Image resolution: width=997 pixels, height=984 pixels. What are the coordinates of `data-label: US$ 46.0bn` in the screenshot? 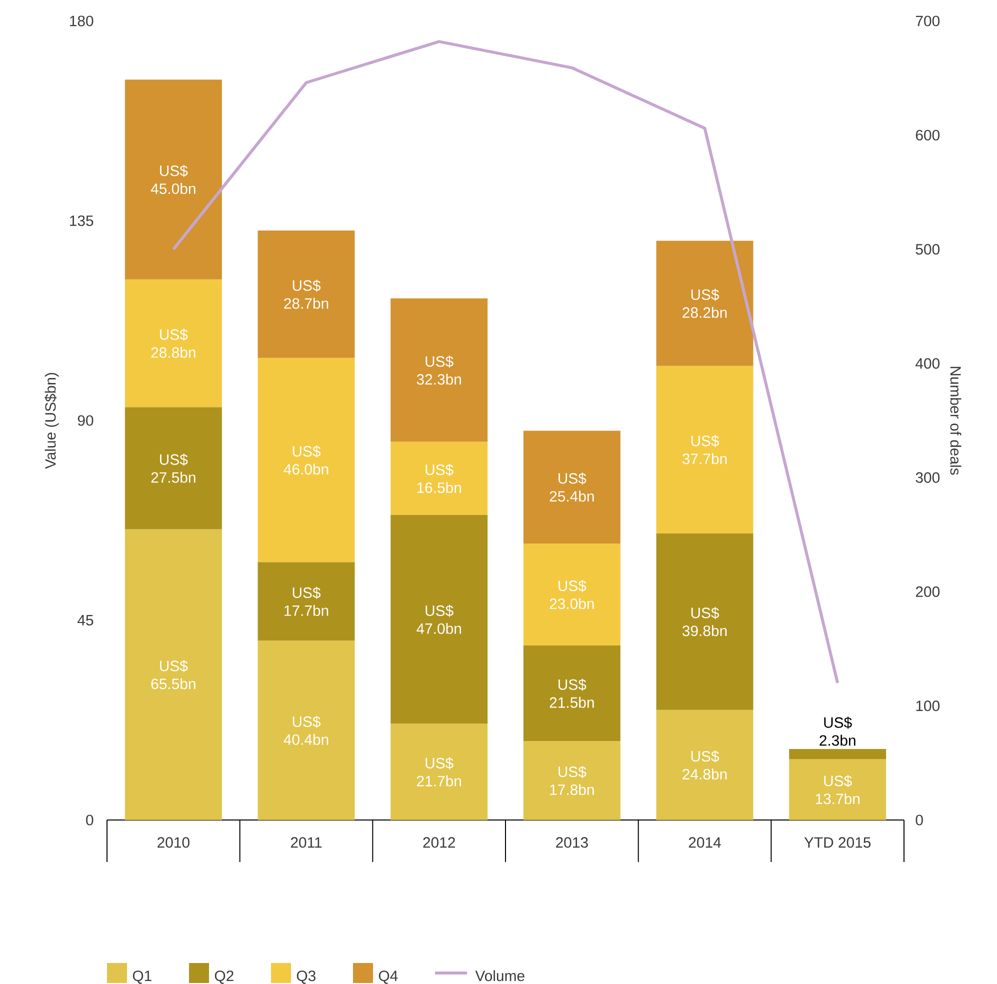 It's located at (306, 460).